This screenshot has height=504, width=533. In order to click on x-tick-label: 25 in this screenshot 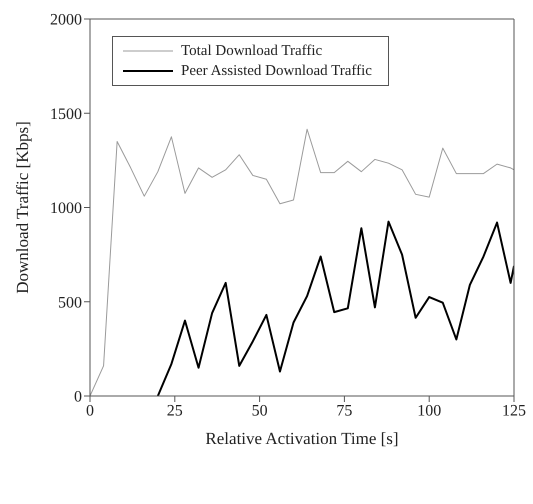, I will do `click(174, 411)`.